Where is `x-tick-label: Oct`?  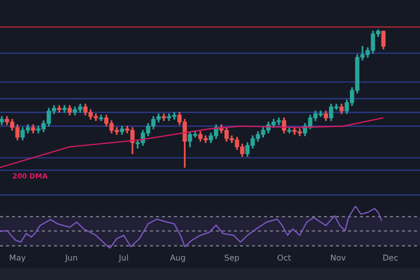 x-tick-label: Oct is located at coordinates (284, 257).